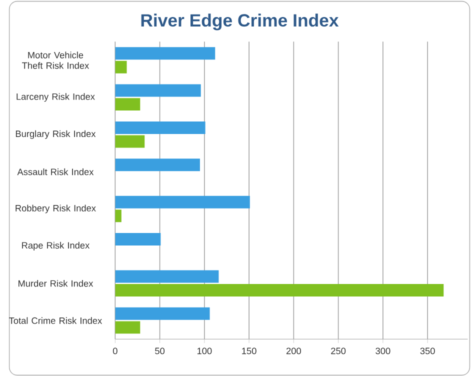 Image resolution: width=471 pixels, height=376 pixels. I want to click on y-tick-label: Robbery Risk Index, so click(56, 209).